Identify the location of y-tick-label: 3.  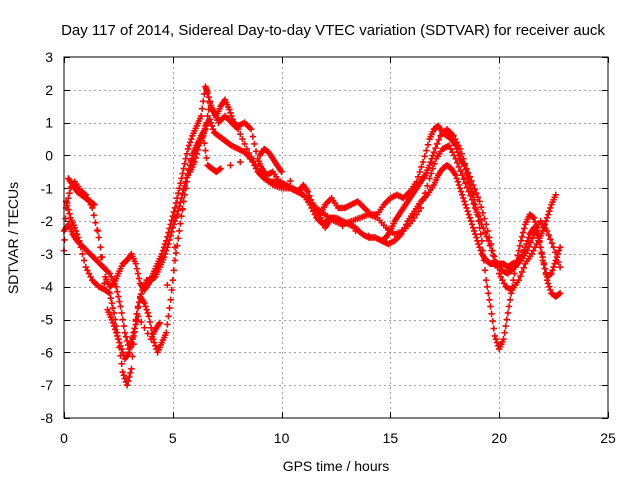
(49, 57).